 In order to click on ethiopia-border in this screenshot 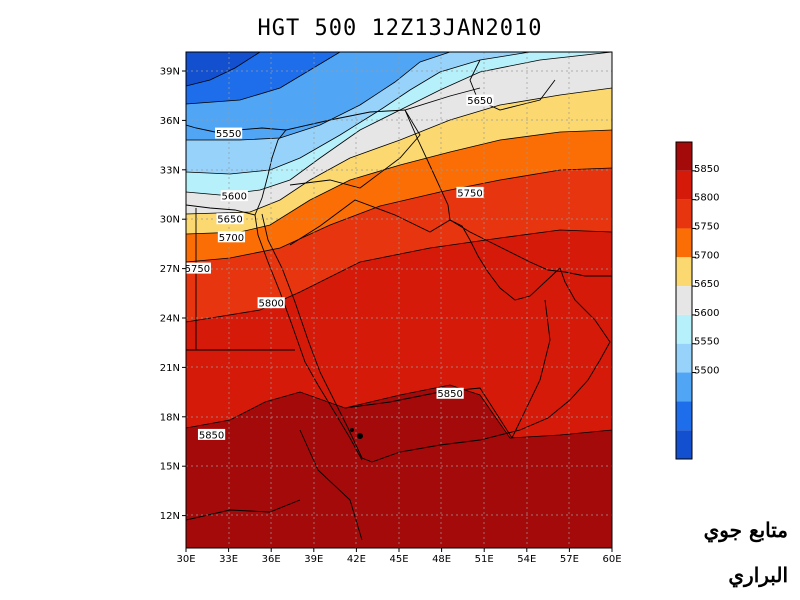, I will do `click(331, 485)`.